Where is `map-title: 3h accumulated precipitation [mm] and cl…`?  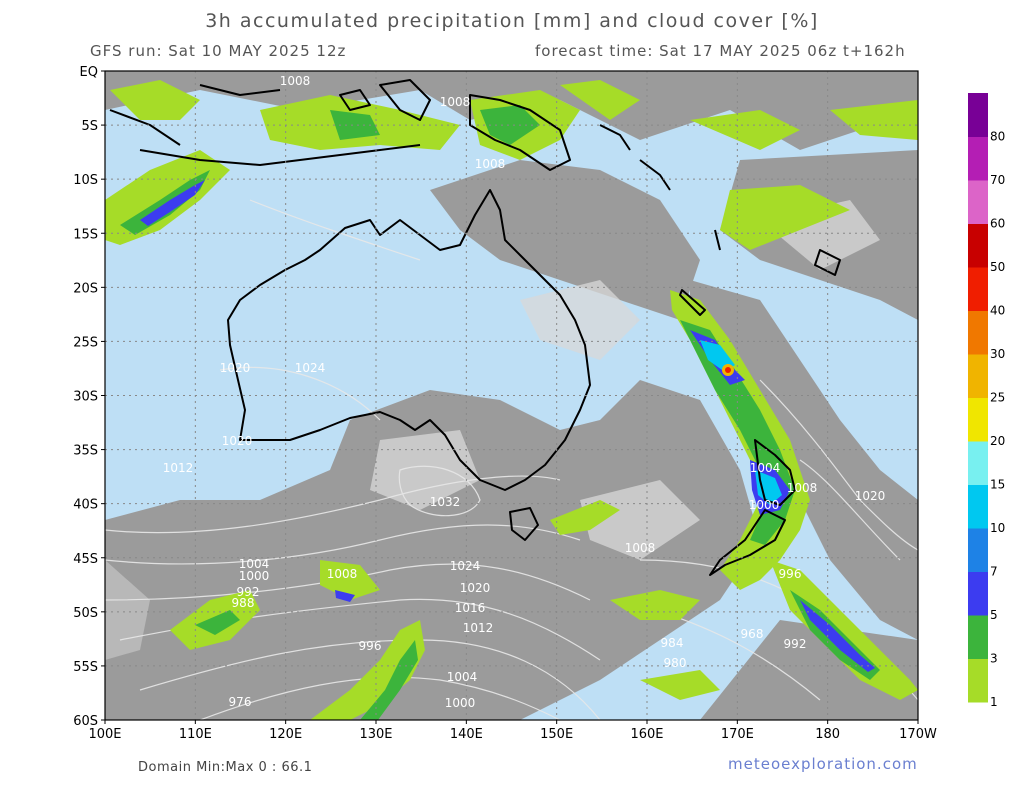 map-title: 3h accumulated precipitation [mm] and cl… is located at coordinates (512, 21).